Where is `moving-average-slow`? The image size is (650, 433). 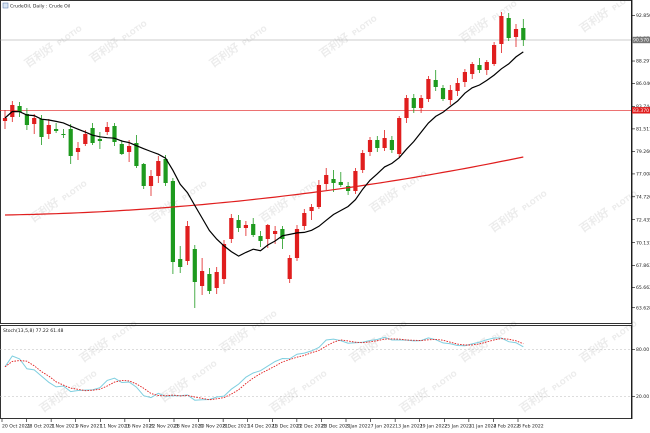 moving-average-slow is located at coordinates (264, 186).